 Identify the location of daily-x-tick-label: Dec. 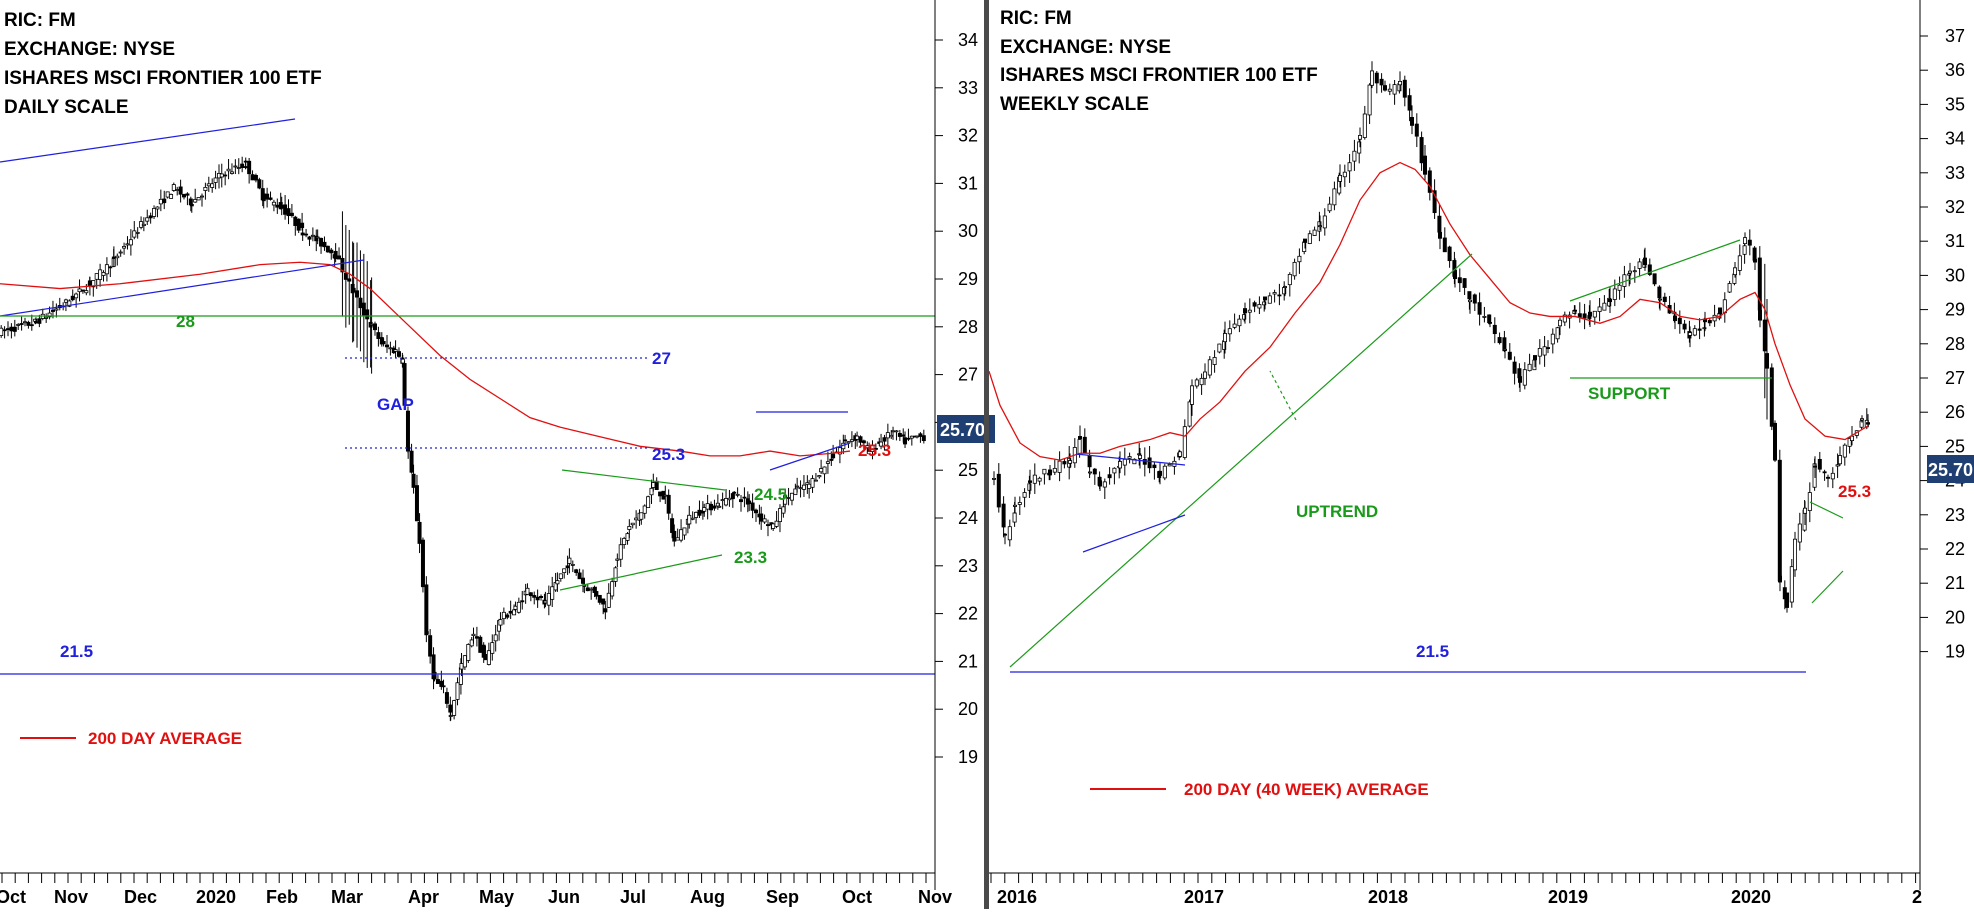
(140, 897).